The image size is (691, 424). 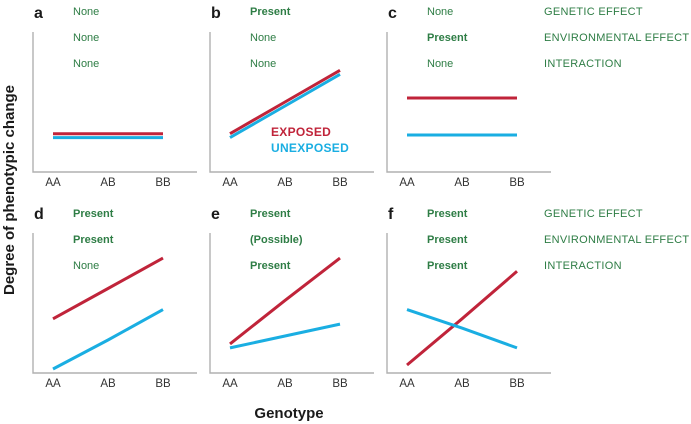 What do you see at coordinates (285, 384) in the screenshot?
I see `panel-e-tick-AB: AB` at bounding box center [285, 384].